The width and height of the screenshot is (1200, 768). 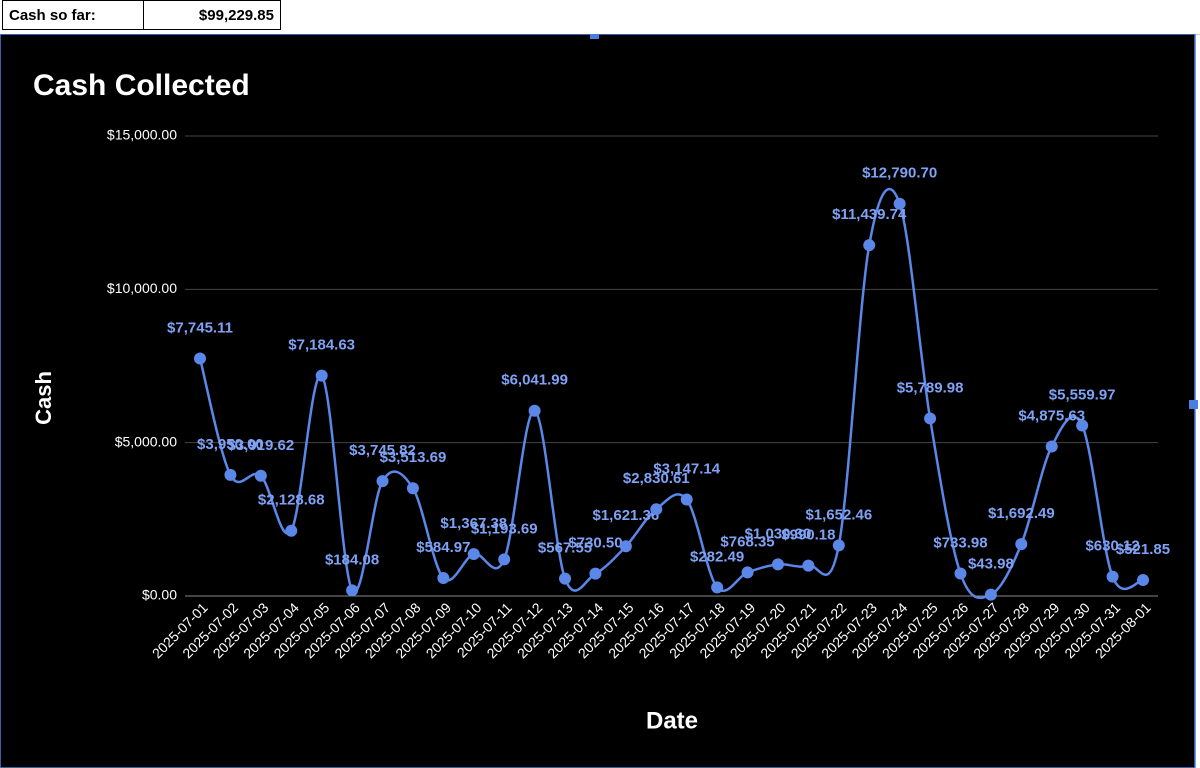 What do you see at coordinates (200, 327) in the screenshot?
I see `data-label: $7,745.11` at bounding box center [200, 327].